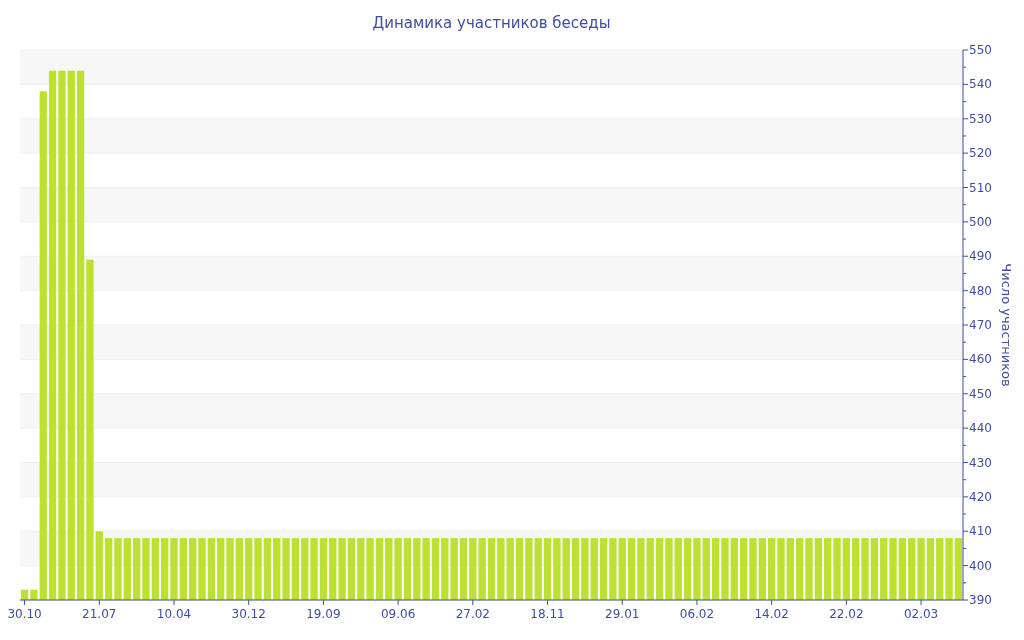 This screenshot has width=1024, height=640. What do you see at coordinates (622, 614) in the screenshot?
I see `x-tick-label: 29.01` at bounding box center [622, 614].